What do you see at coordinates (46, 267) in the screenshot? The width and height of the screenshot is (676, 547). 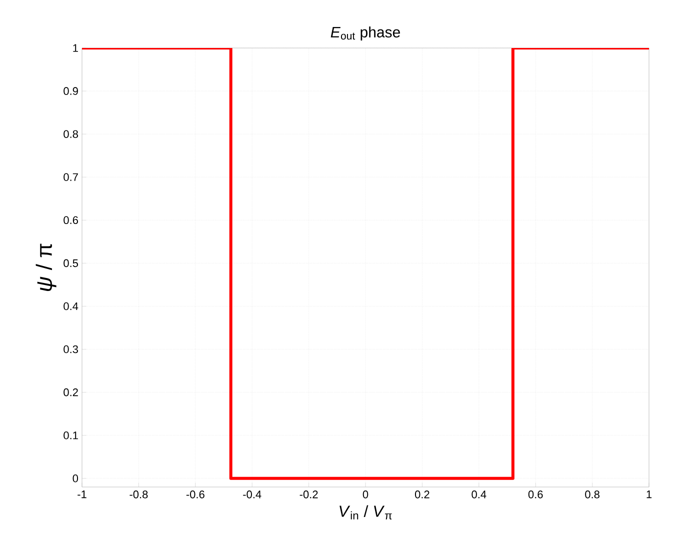 I see `y-axis-title: ψ / π` at bounding box center [46, 267].